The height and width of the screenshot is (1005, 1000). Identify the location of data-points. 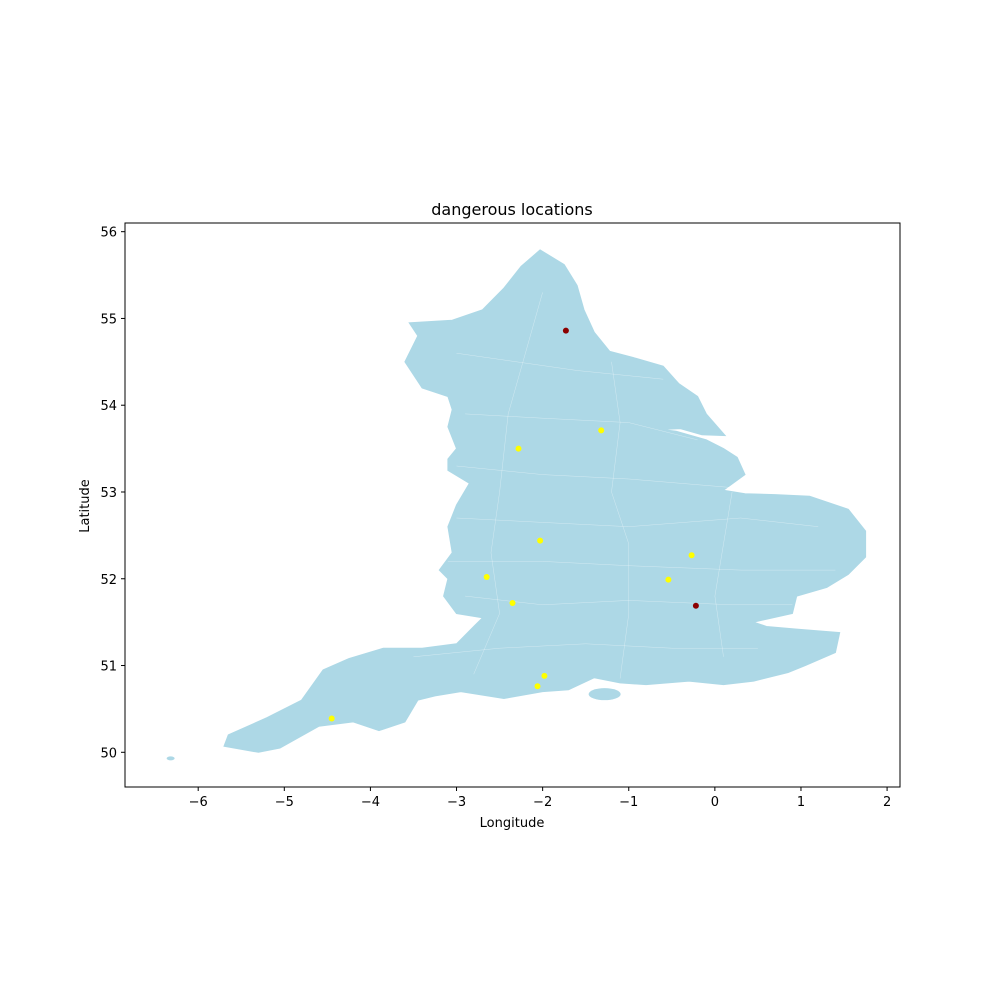
(513, 524).